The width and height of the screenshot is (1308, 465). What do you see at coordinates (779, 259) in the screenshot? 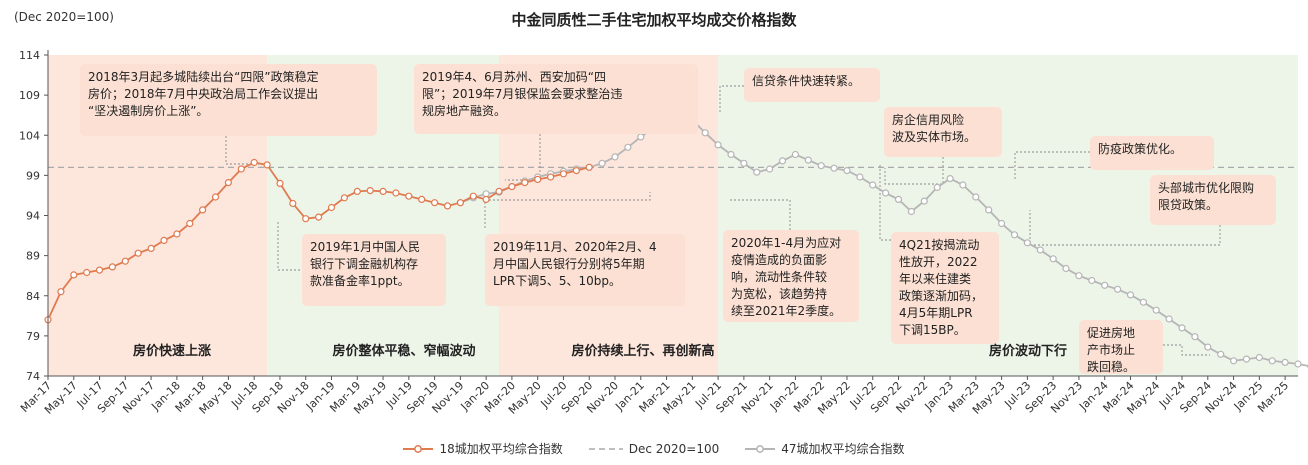
I see `annotation-line-5-1: 疫情造成的负面影` at bounding box center [779, 259].